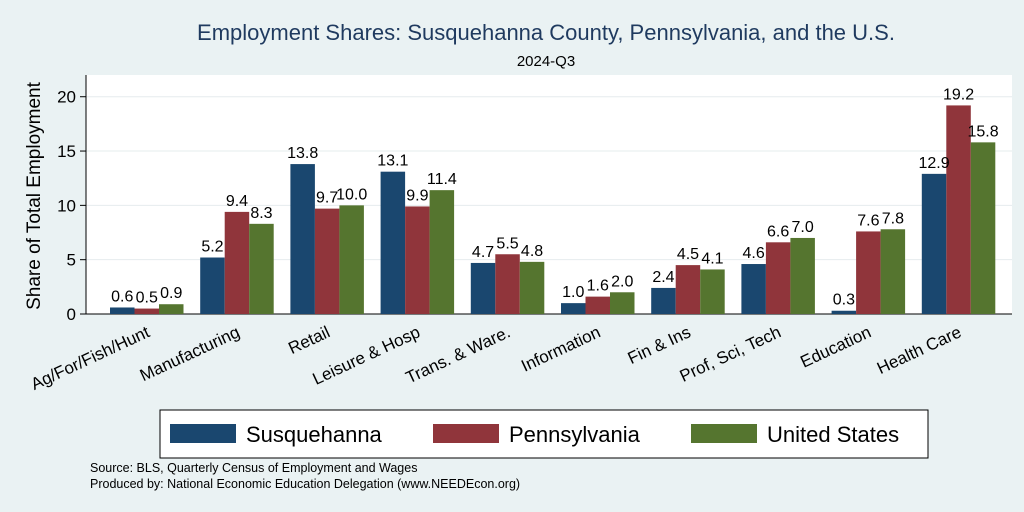 Image resolution: width=1024 pixels, height=512 pixels. I want to click on legend-box, so click(544, 434).